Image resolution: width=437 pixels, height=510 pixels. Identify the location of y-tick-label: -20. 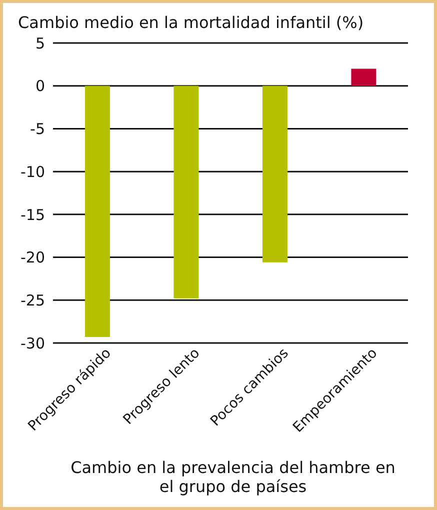
(32, 257).